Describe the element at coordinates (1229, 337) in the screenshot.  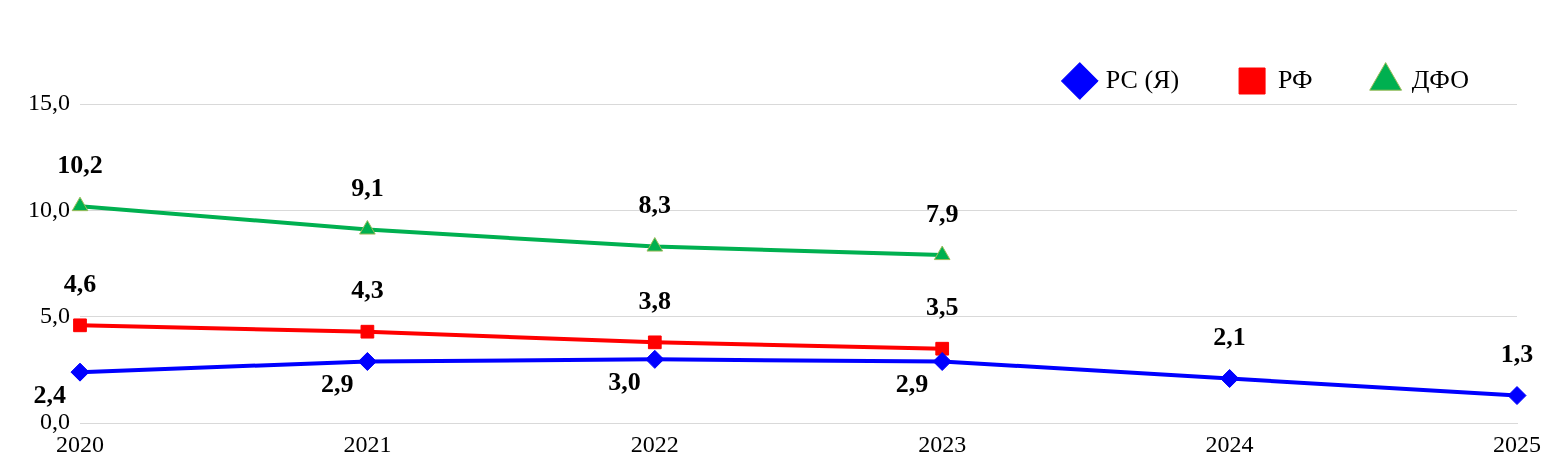
I see `data-label: 2,1` at that location.